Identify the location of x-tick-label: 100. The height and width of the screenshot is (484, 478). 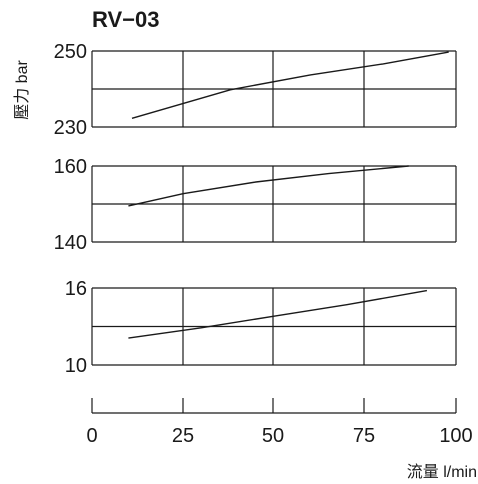
(455, 436).